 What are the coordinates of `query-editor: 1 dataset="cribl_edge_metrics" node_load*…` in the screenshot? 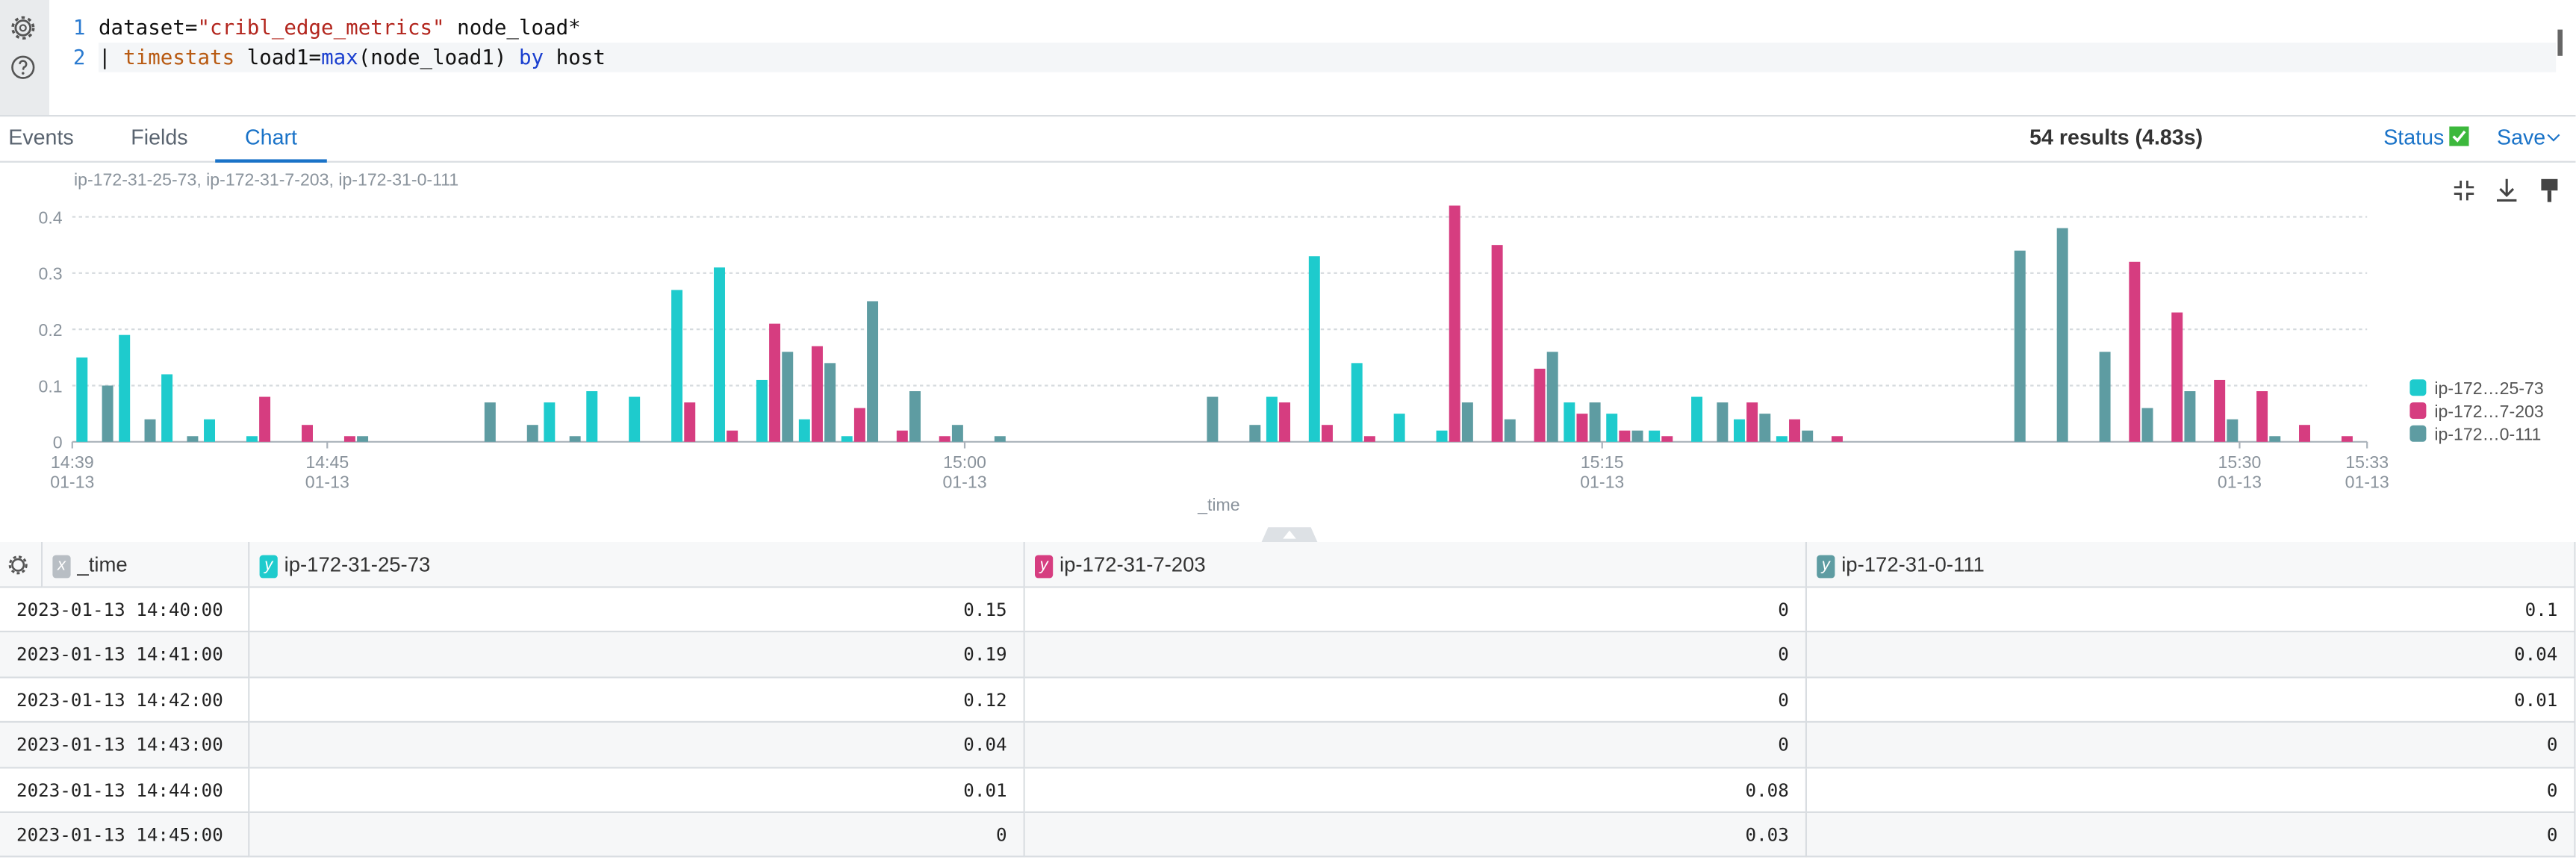 It's located at (1288, 58).